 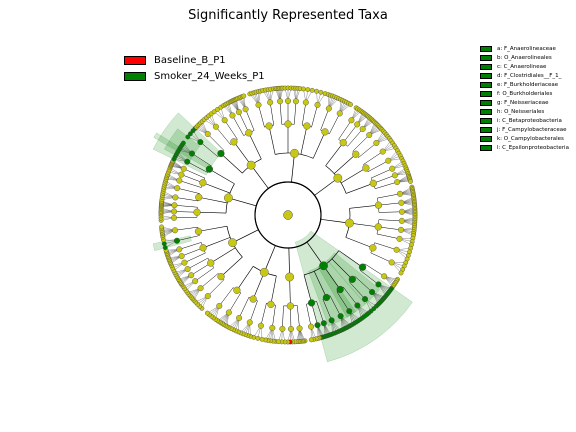 I want to click on clade-highlight, so click(x=172, y=243).